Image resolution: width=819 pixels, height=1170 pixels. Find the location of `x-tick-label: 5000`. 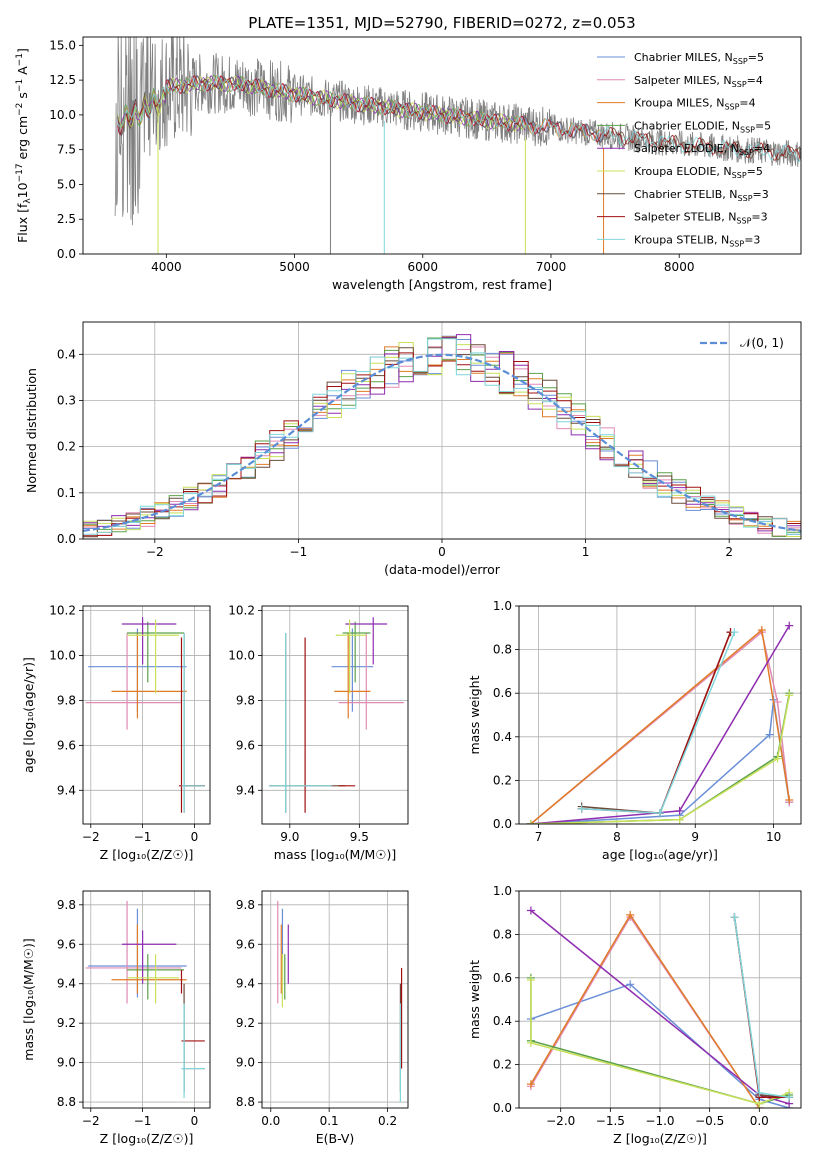

x-tick-label: 5000 is located at coordinates (294, 267).